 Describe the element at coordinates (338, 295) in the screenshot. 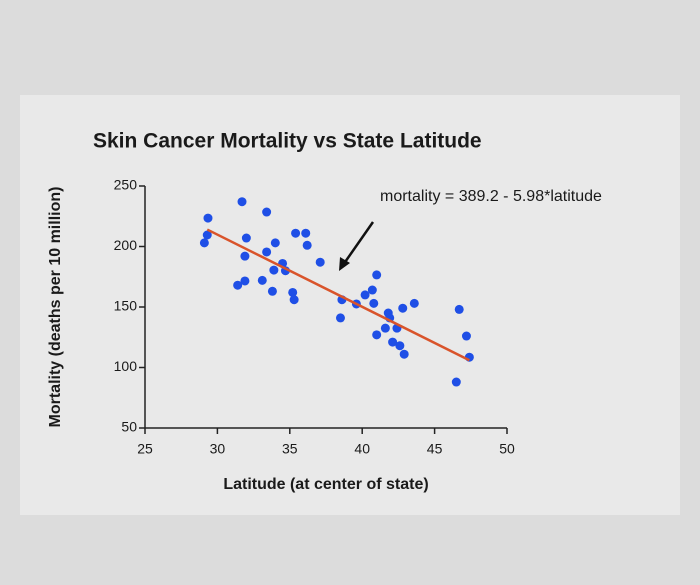

I see `regression-line` at that location.